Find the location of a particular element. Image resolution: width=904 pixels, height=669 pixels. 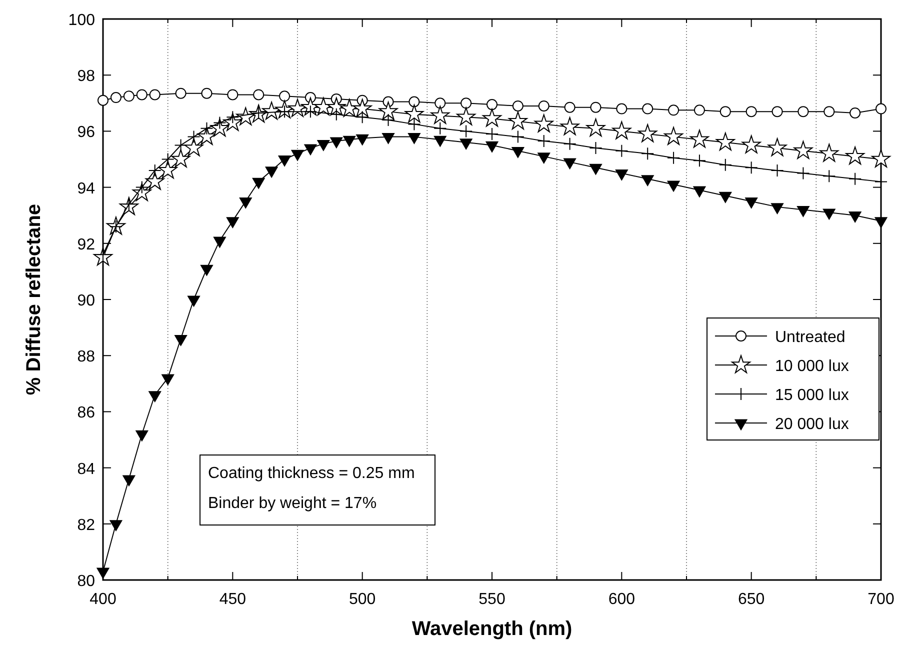

y-tick-label: 96 is located at coordinates (86, 133).